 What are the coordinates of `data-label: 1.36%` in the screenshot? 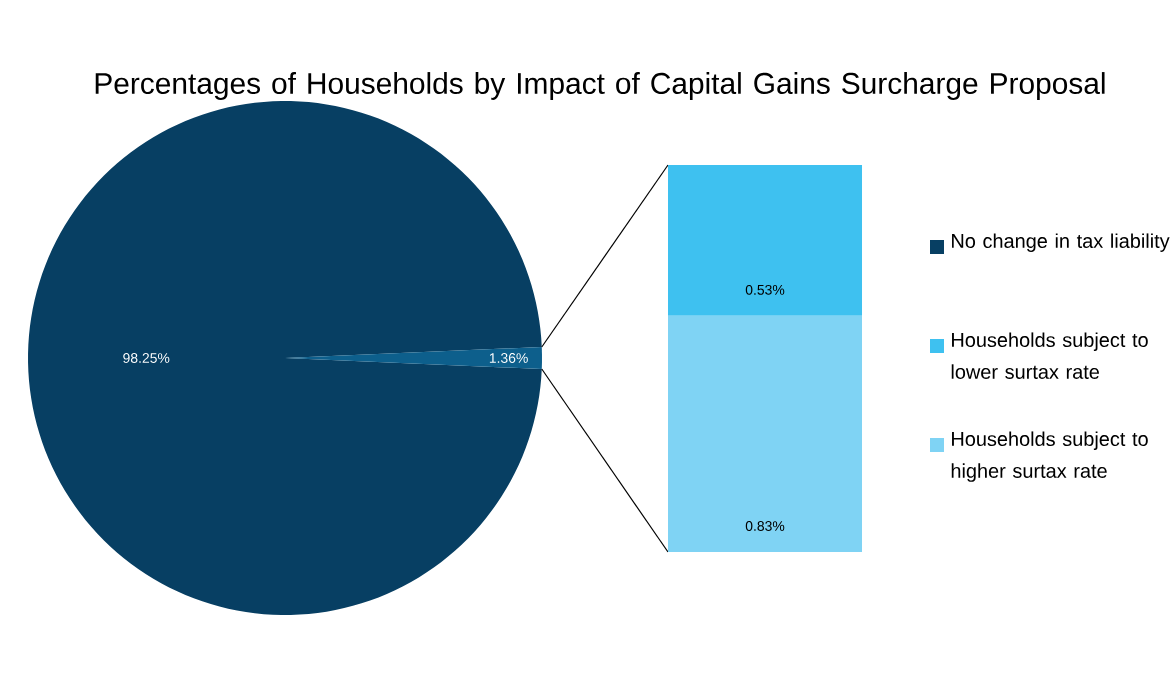 It's located at (508, 358).